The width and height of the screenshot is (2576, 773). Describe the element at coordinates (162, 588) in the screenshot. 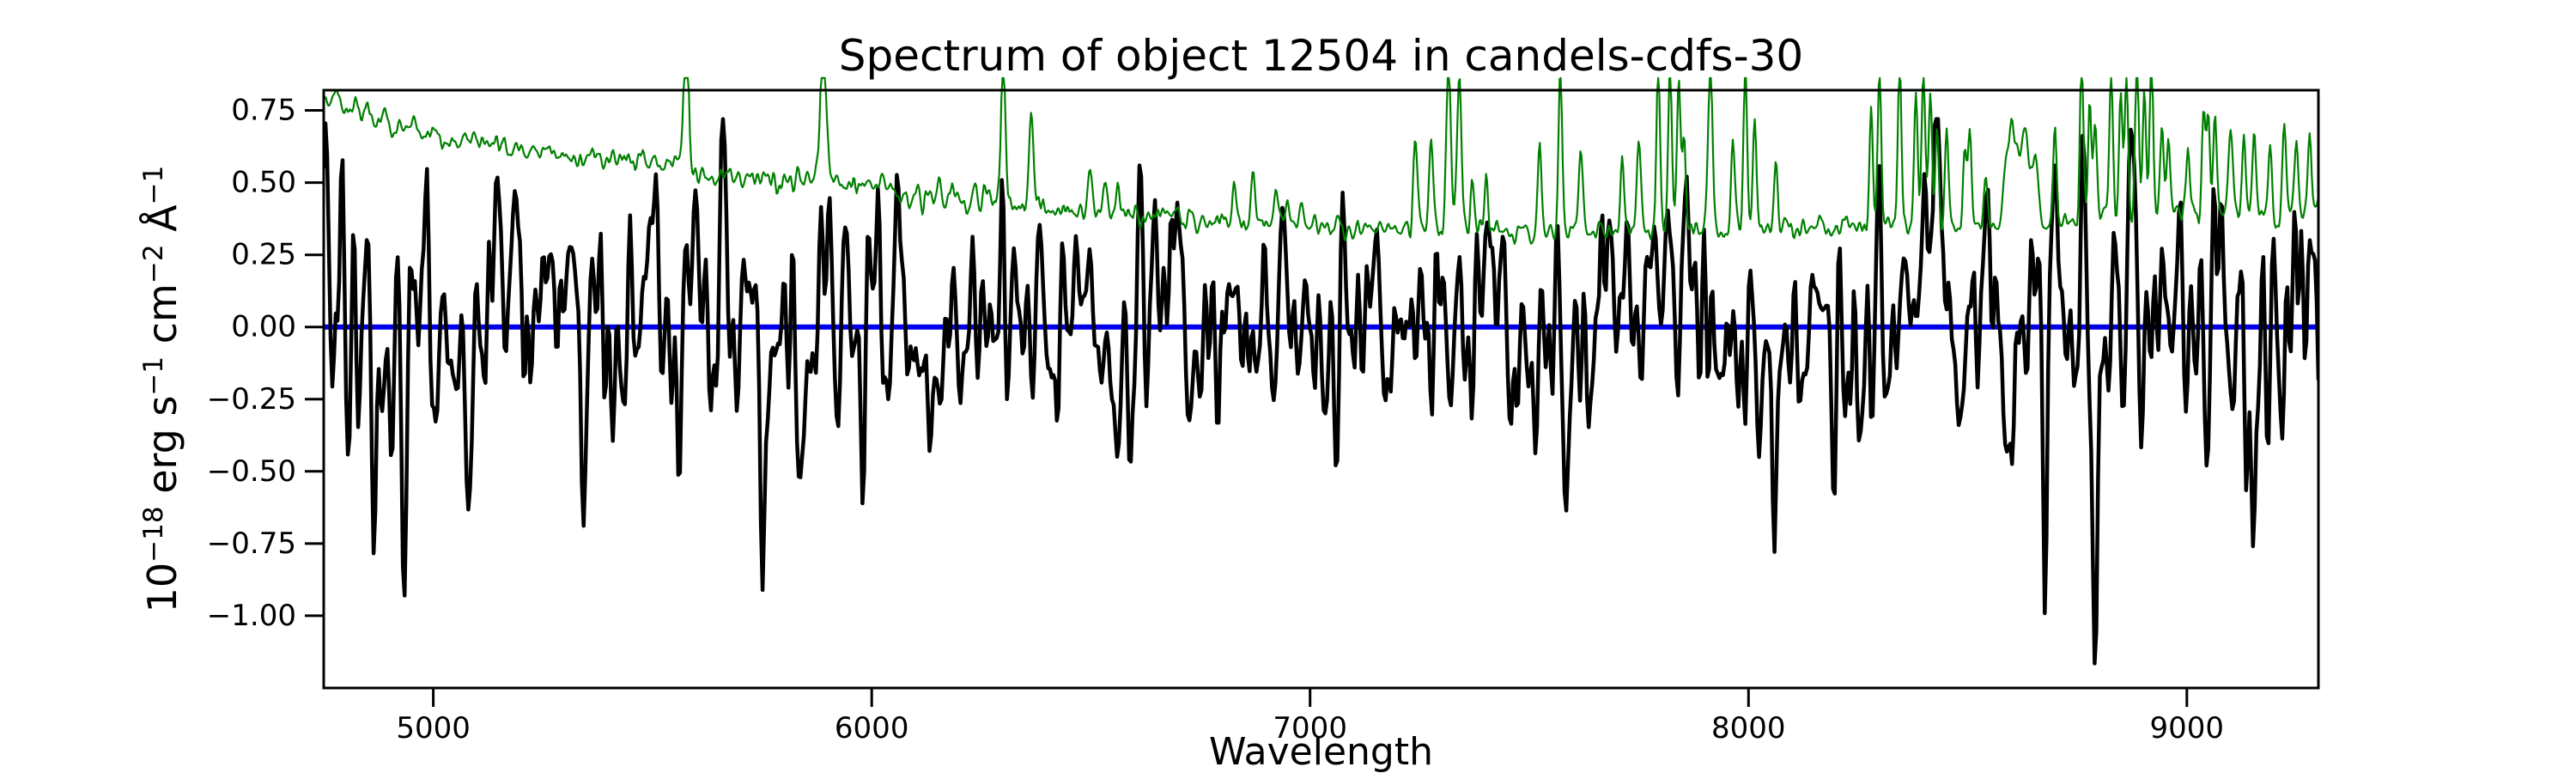

I see `ylabel-text: 10` at that location.